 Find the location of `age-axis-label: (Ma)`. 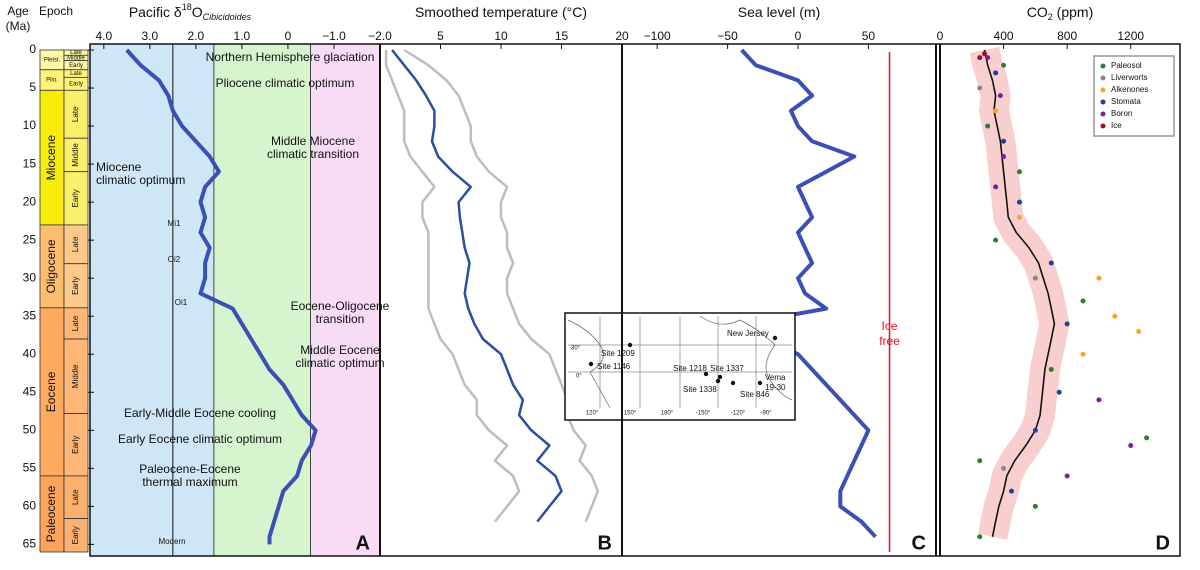

age-axis-label: (Ma) is located at coordinates (18, 26).